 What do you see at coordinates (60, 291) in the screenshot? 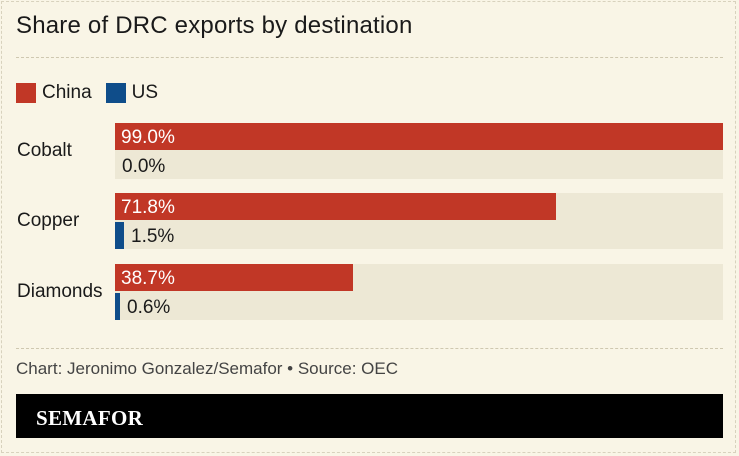
I see `category-label-diamonds: Diamonds` at bounding box center [60, 291].